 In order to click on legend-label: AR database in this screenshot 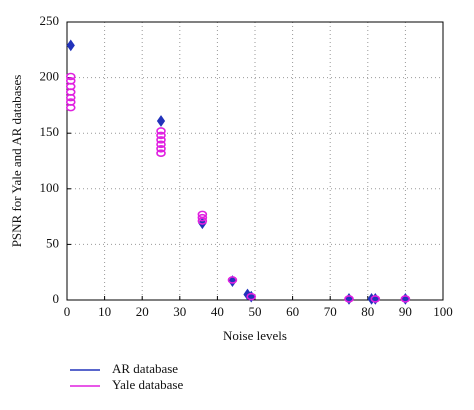, I will do `click(145, 368)`.